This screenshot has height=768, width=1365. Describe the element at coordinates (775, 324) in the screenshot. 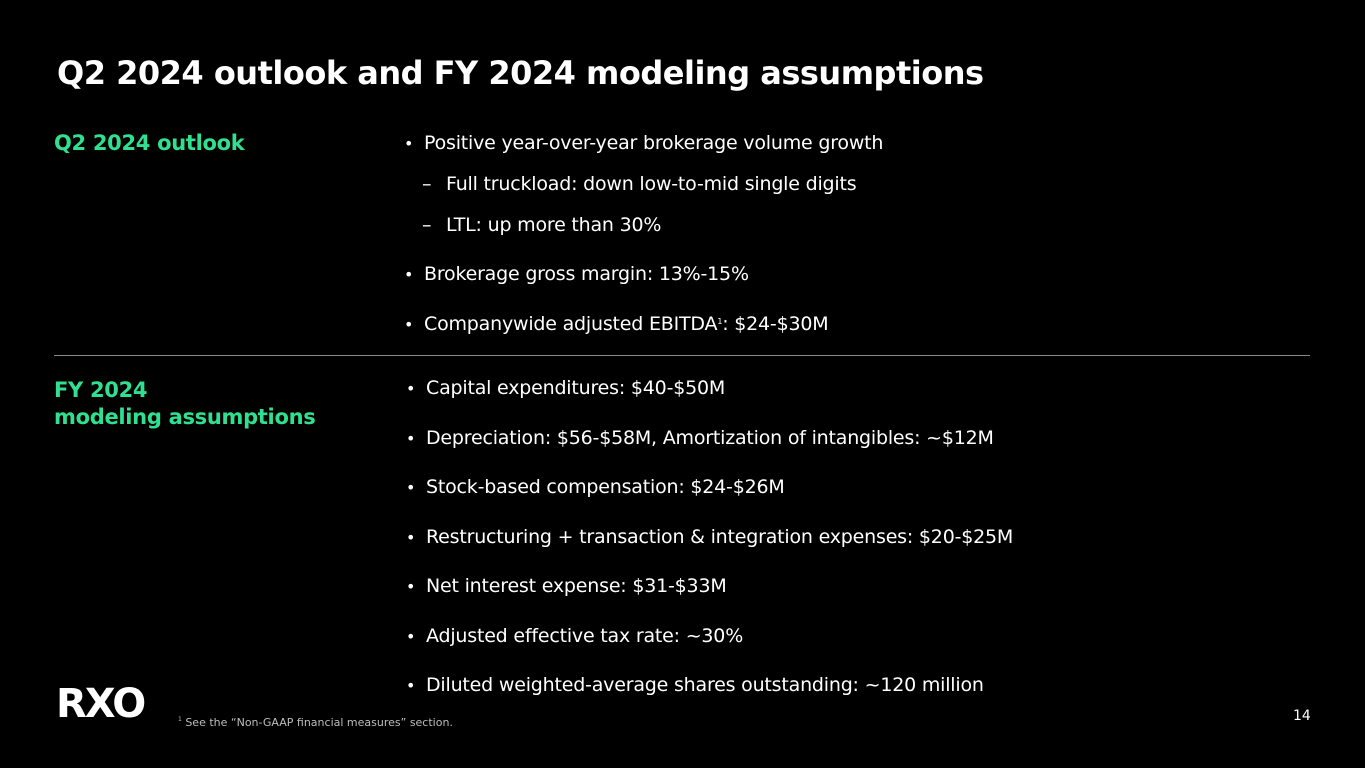

I see `bullet-text-value: : $24-$30M` at that location.